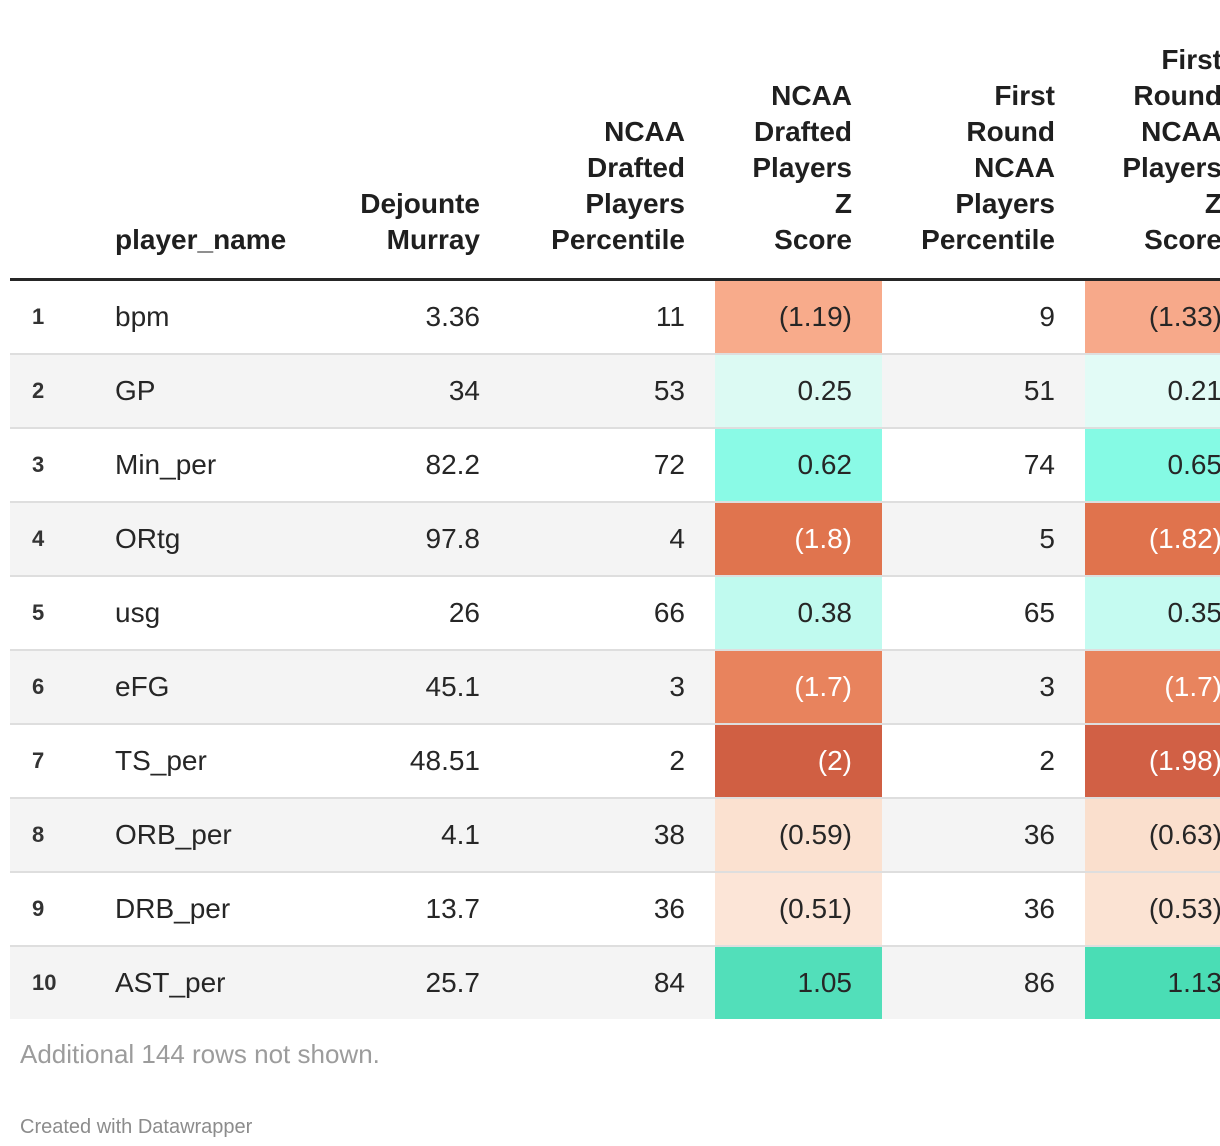  What do you see at coordinates (1152, 982) in the screenshot?
I see `first-round-zscore-cell: 1.13` at bounding box center [1152, 982].